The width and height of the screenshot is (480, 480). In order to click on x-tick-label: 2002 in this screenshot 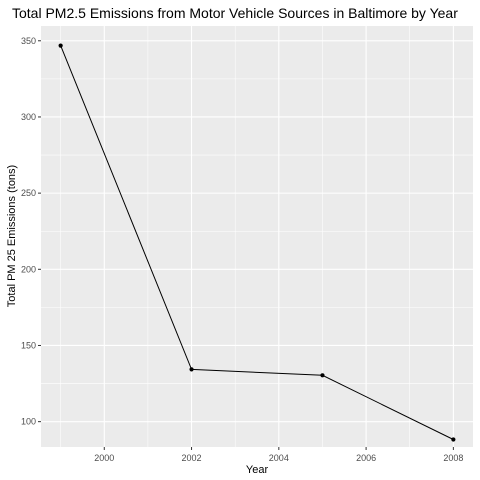, I will do `click(192, 458)`.